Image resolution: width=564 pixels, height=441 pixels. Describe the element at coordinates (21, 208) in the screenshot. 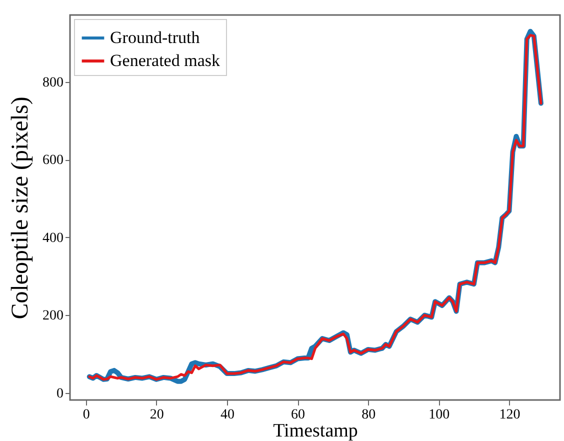

I see `y-axis-title: Coleoptile size (pixels)` at that location.